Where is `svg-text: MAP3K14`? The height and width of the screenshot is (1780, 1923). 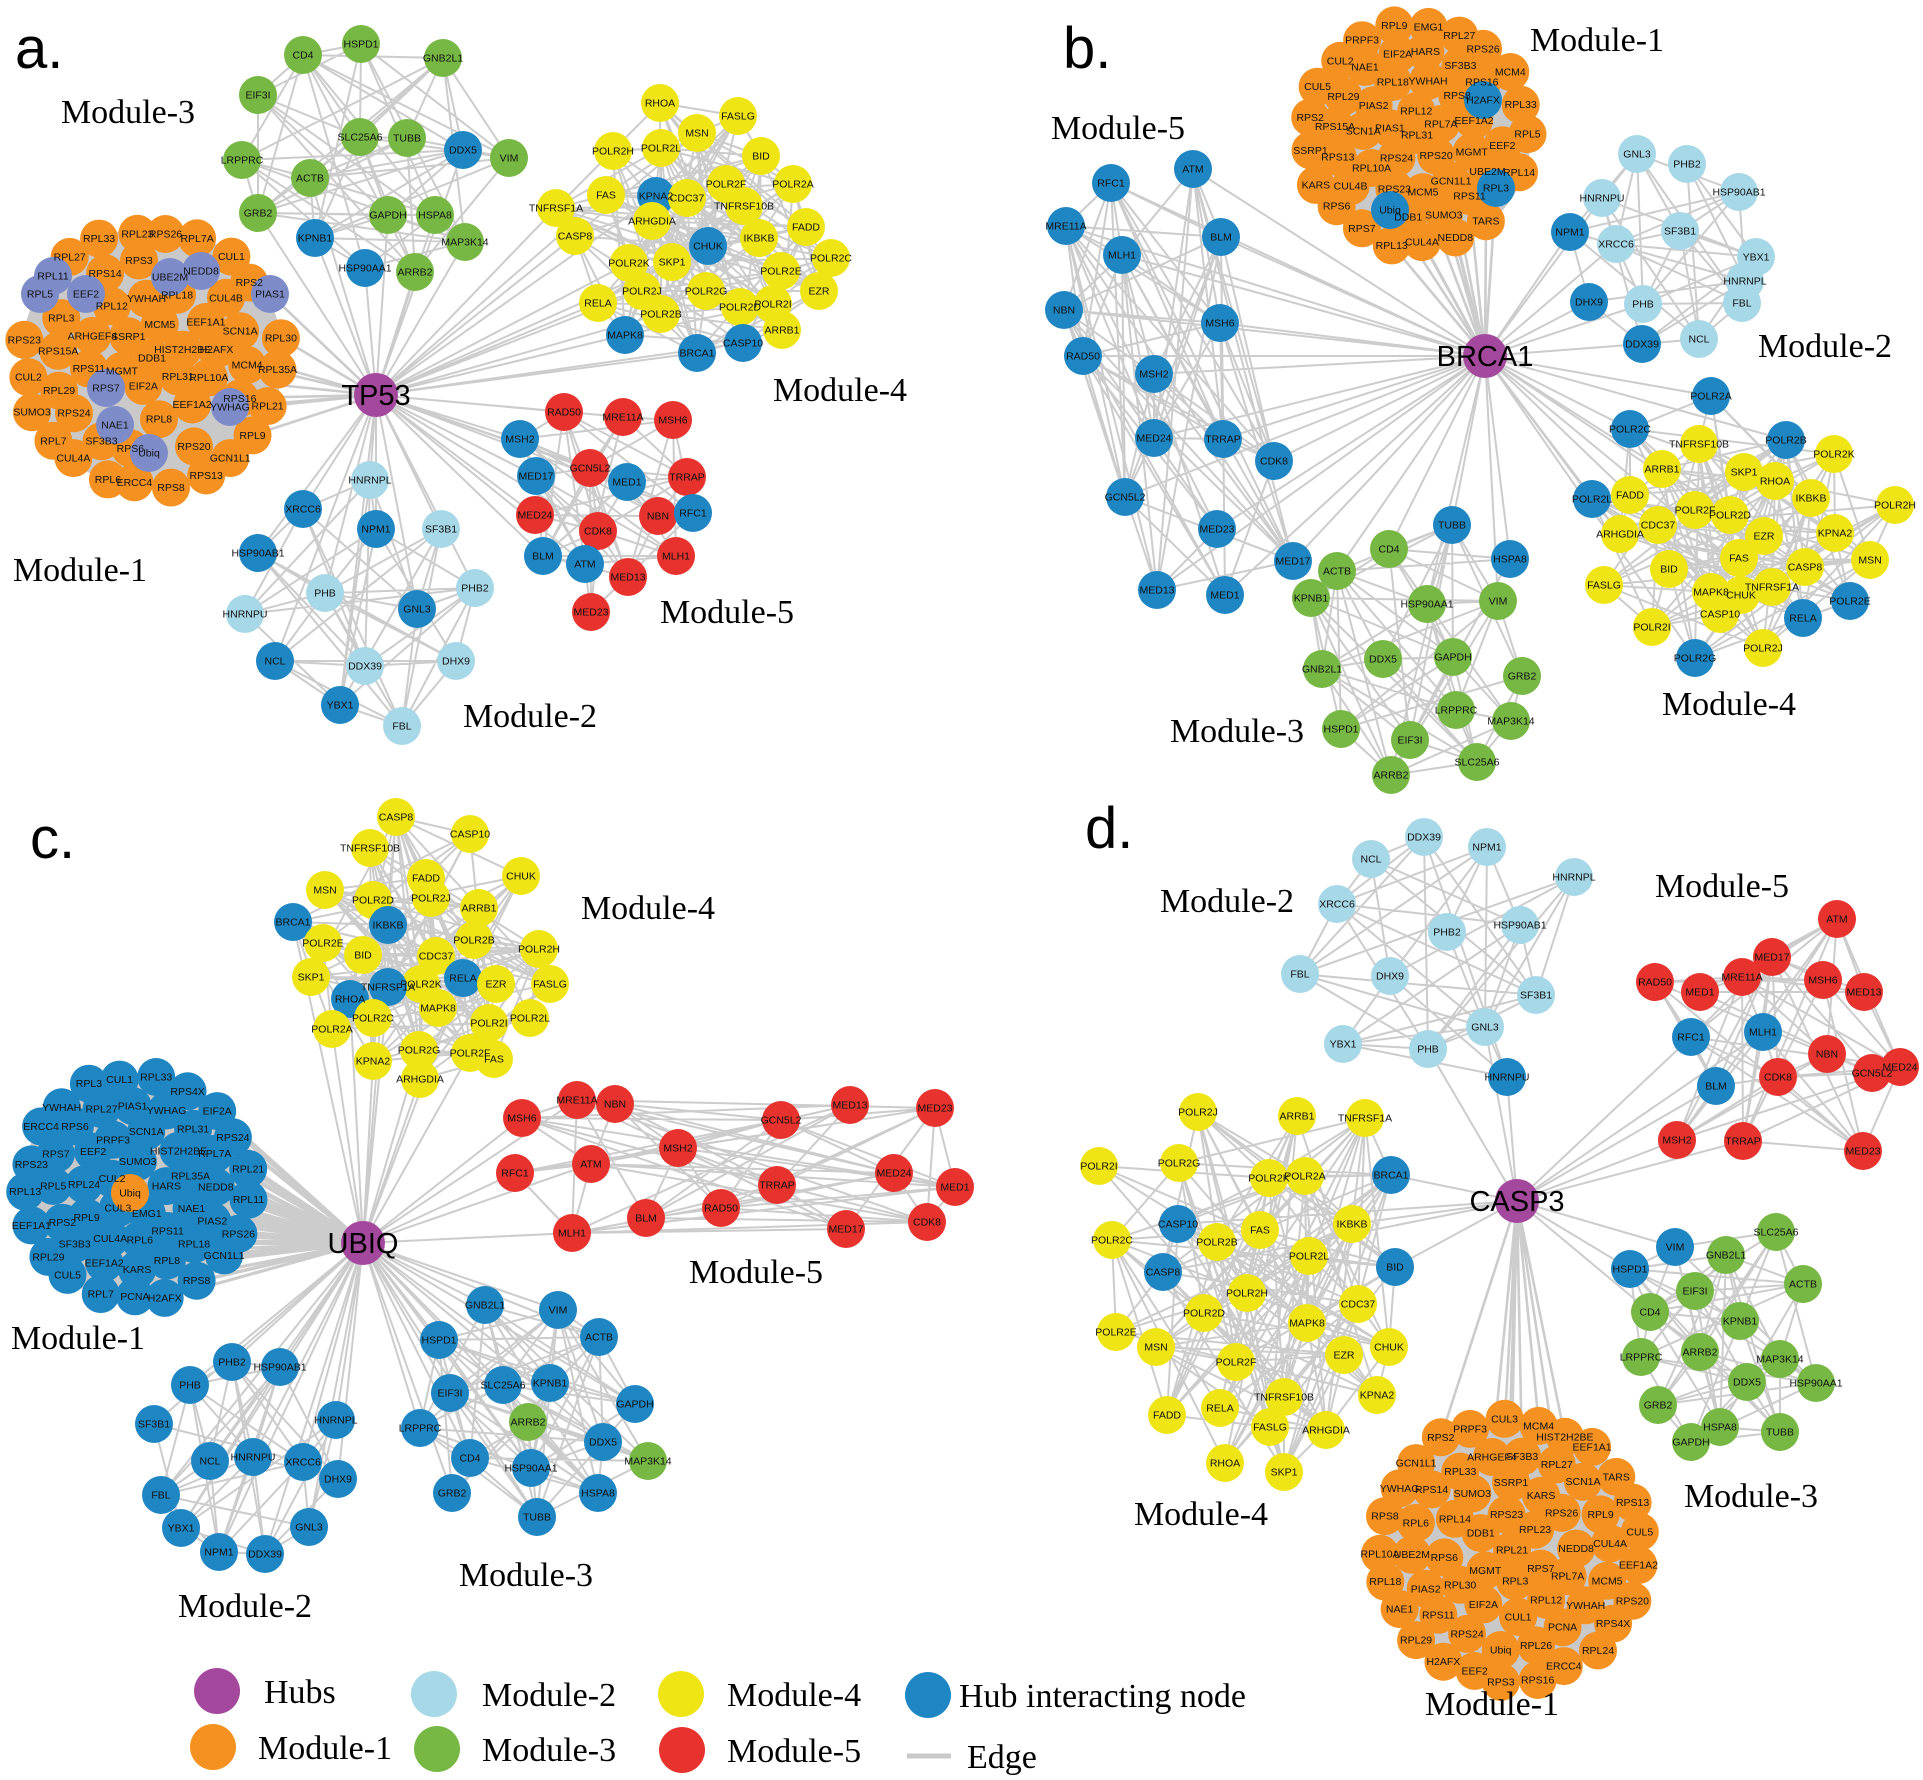 svg-text: MAP3K14 is located at coordinates (1779, 1360).